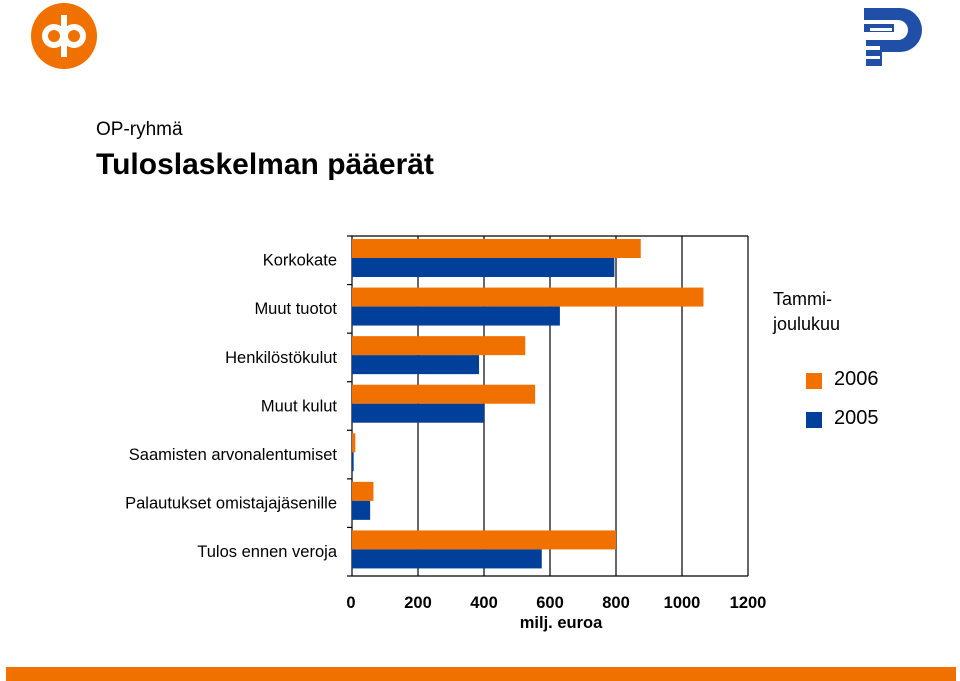 The width and height of the screenshot is (960, 681). I want to click on tick-labels: 0 200 400 600 800 1000 1200, so click(556, 603).